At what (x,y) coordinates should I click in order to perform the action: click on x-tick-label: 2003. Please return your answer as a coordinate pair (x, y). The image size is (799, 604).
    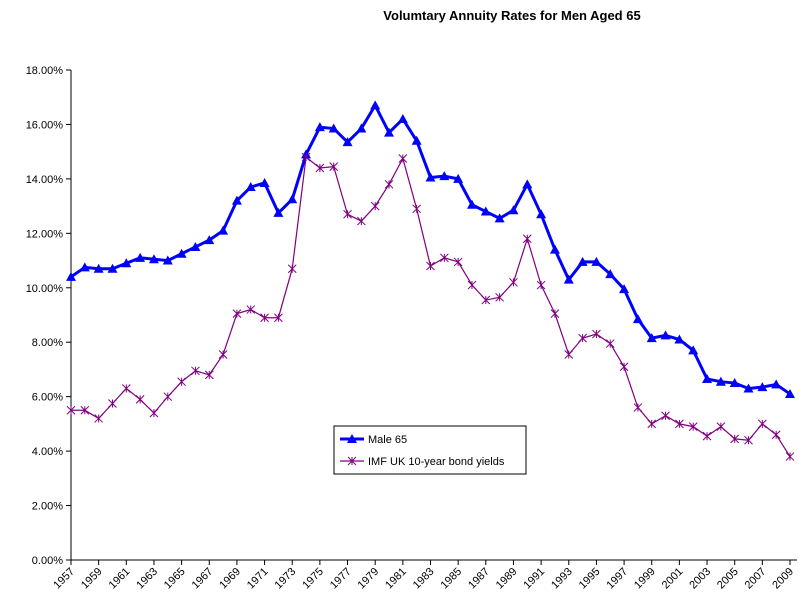
    Looking at the image, I should click on (700, 579).